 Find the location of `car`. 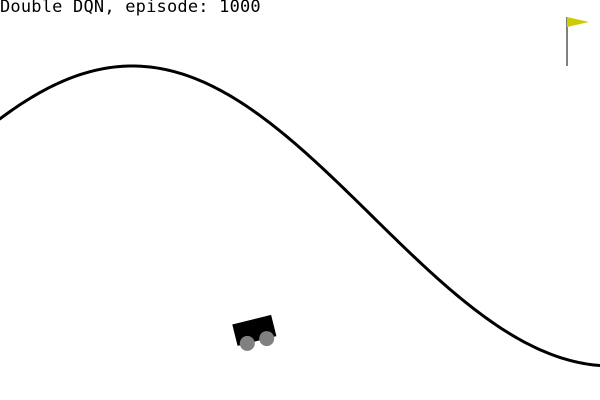

car is located at coordinates (255, 334).